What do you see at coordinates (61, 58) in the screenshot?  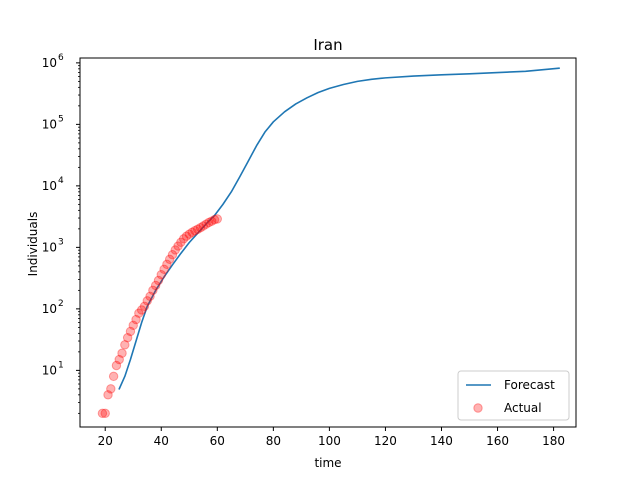 I see `y-tick-exponent: 6` at bounding box center [61, 58].